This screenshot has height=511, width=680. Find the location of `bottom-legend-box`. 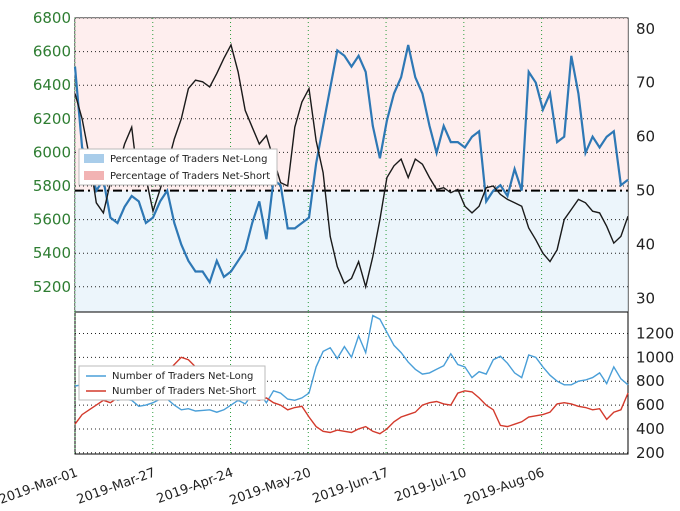

bottom-legend-box is located at coordinates (172, 383).